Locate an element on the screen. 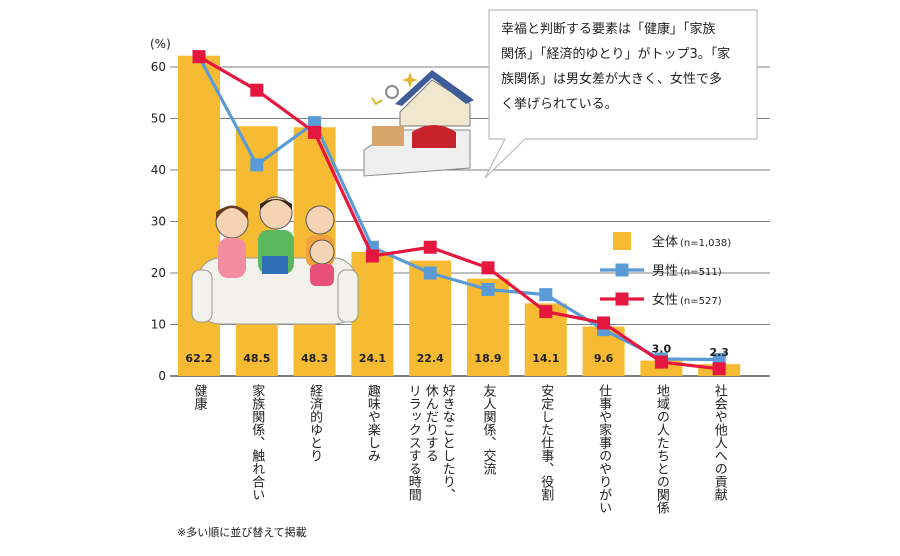  y-tick-label: 10 is located at coordinates (158, 325).